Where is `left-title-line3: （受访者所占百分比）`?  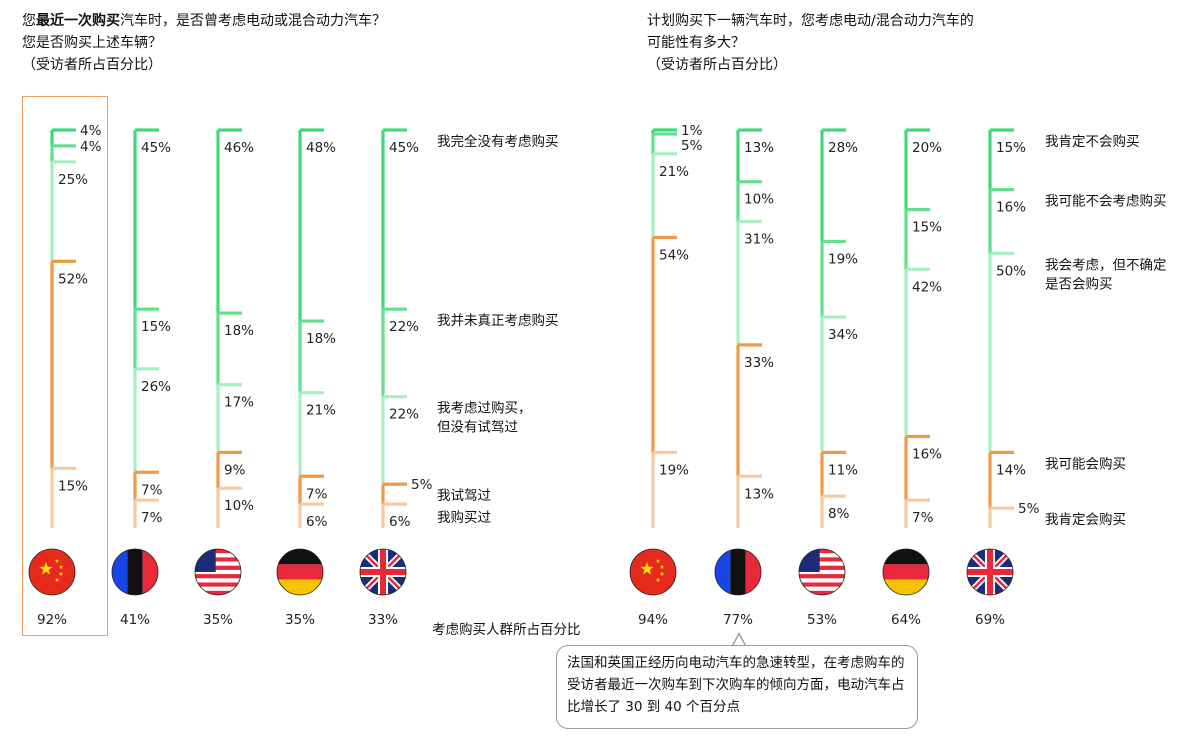
left-title-line3: （受访者所占百分比） is located at coordinates (92, 65).